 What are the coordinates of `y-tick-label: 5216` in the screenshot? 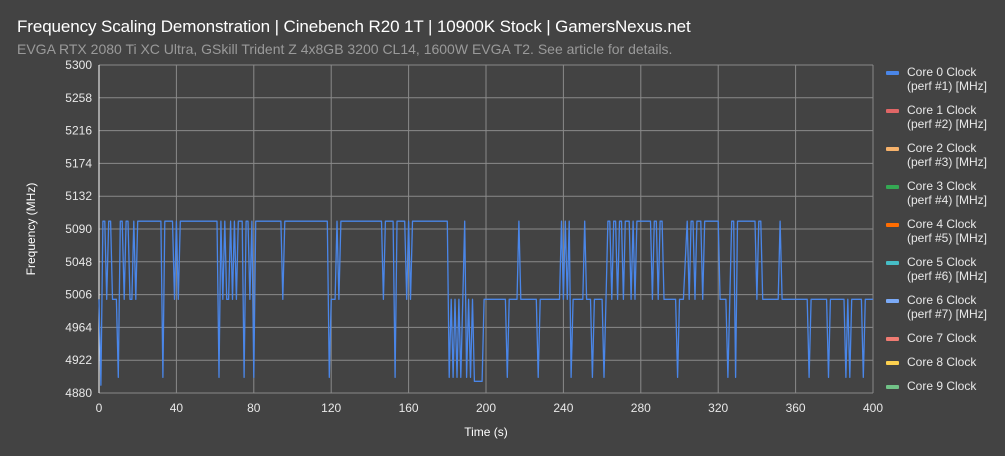 It's located at (78, 131).